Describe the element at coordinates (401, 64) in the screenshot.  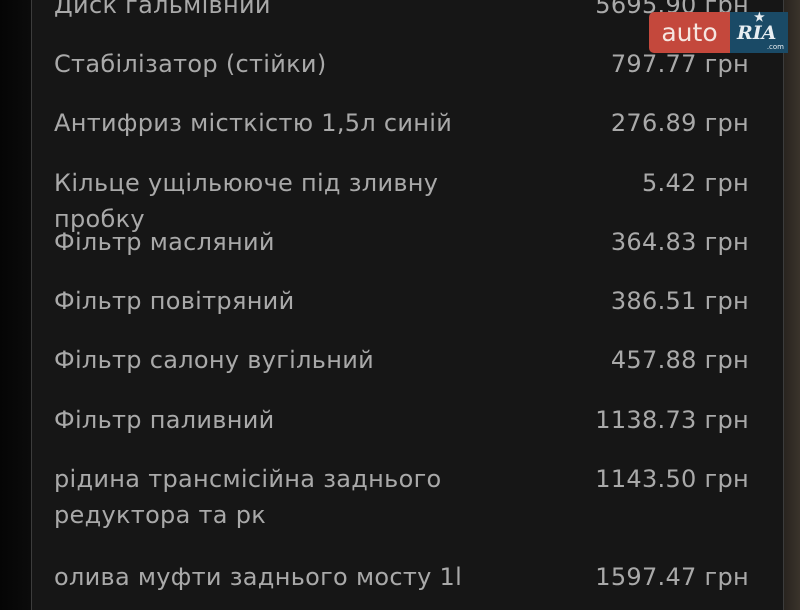
I see `list-item: Стабілізатор (стійки) 797.77 грн` at that location.